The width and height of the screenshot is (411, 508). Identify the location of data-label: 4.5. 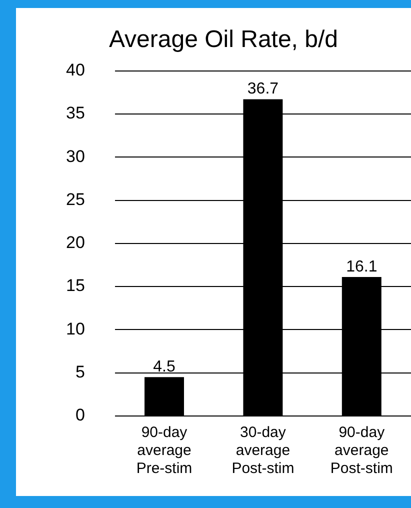
(164, 367).